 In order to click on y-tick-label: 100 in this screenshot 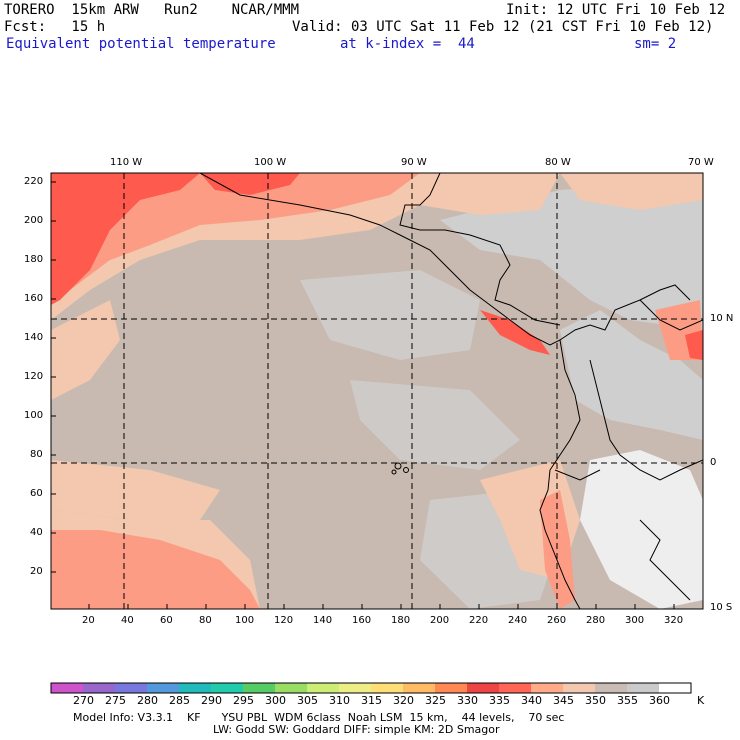, I will do `click(34, 415)`.